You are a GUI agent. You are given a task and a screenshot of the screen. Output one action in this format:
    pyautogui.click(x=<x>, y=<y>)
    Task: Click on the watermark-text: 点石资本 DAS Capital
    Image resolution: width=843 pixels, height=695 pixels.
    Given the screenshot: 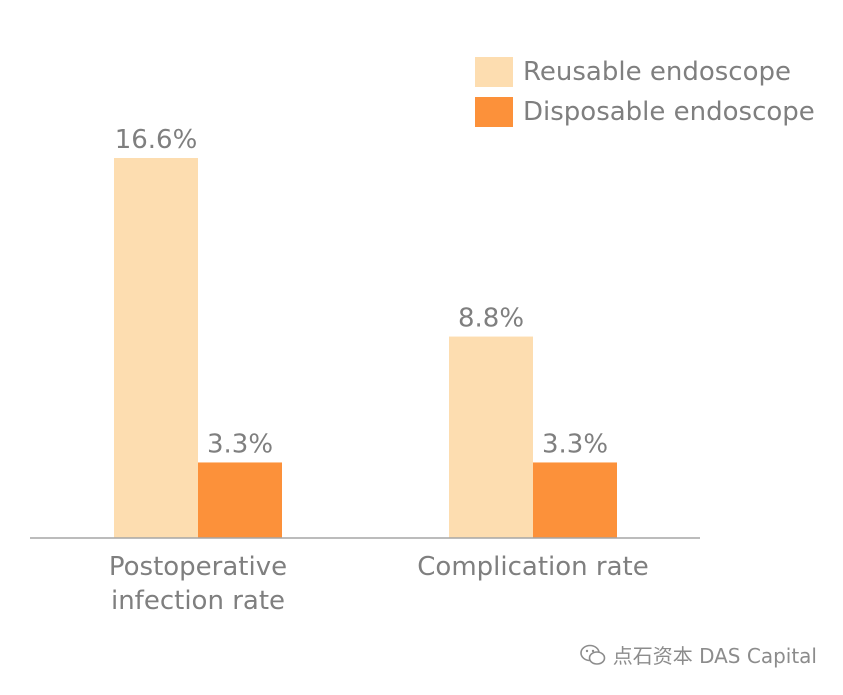 What is the action you would take?
    pyautogui.click(x=714, y=656)
    